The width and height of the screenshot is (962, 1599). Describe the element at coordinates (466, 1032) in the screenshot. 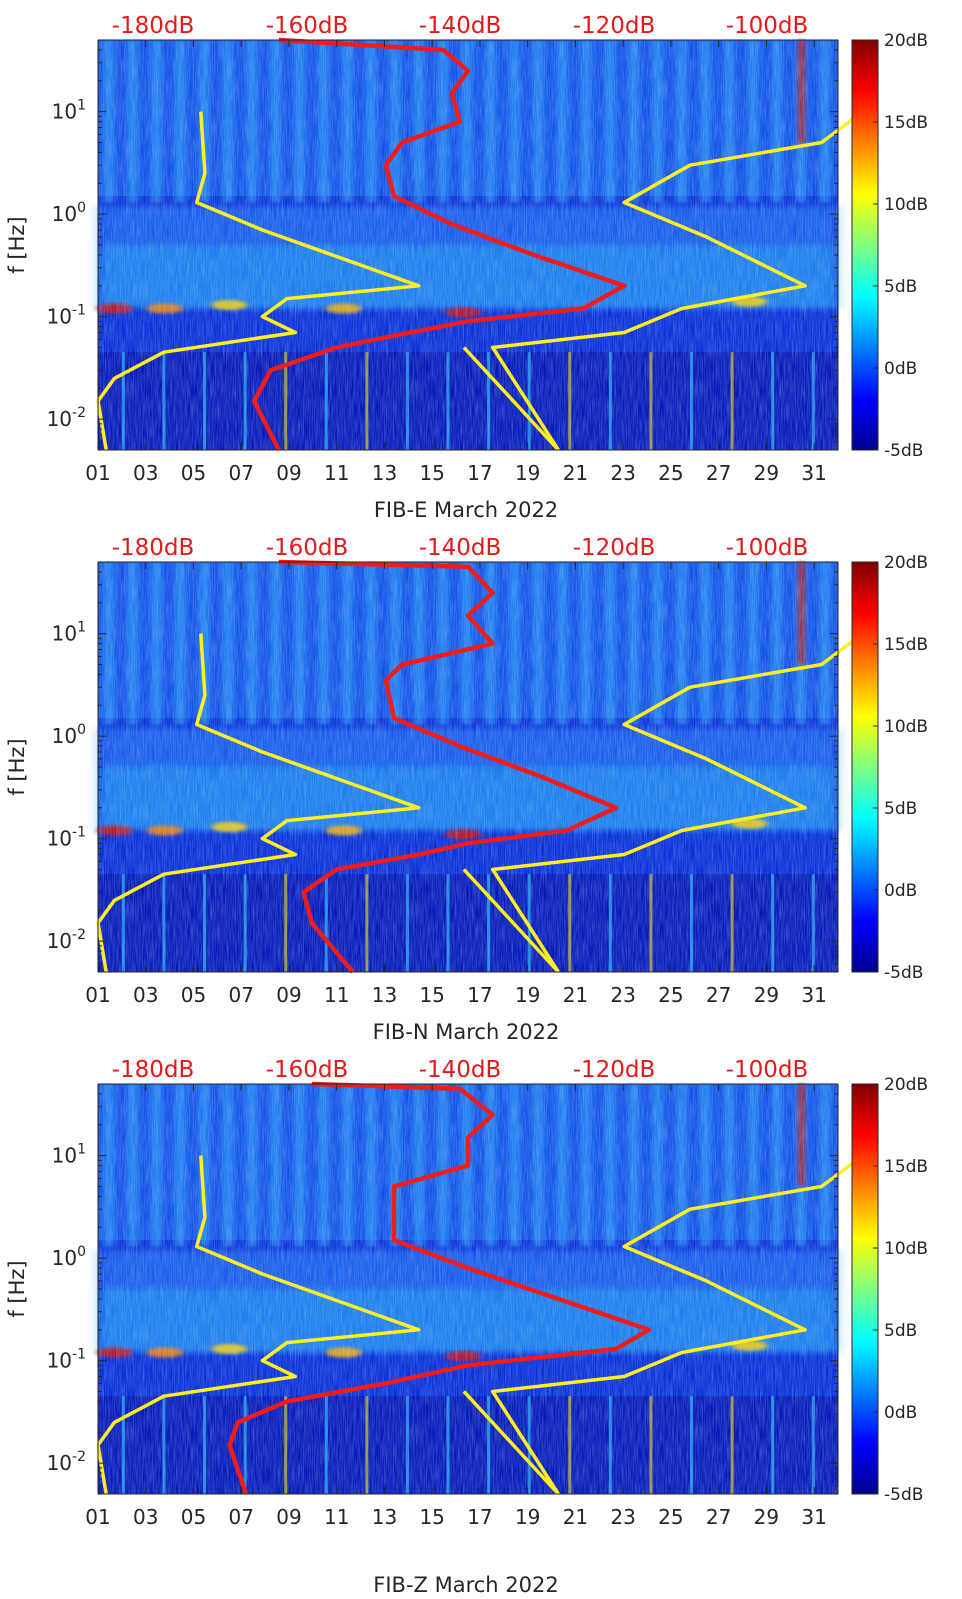

I see `x-axis-title: FIB-N March 2022` at that location.